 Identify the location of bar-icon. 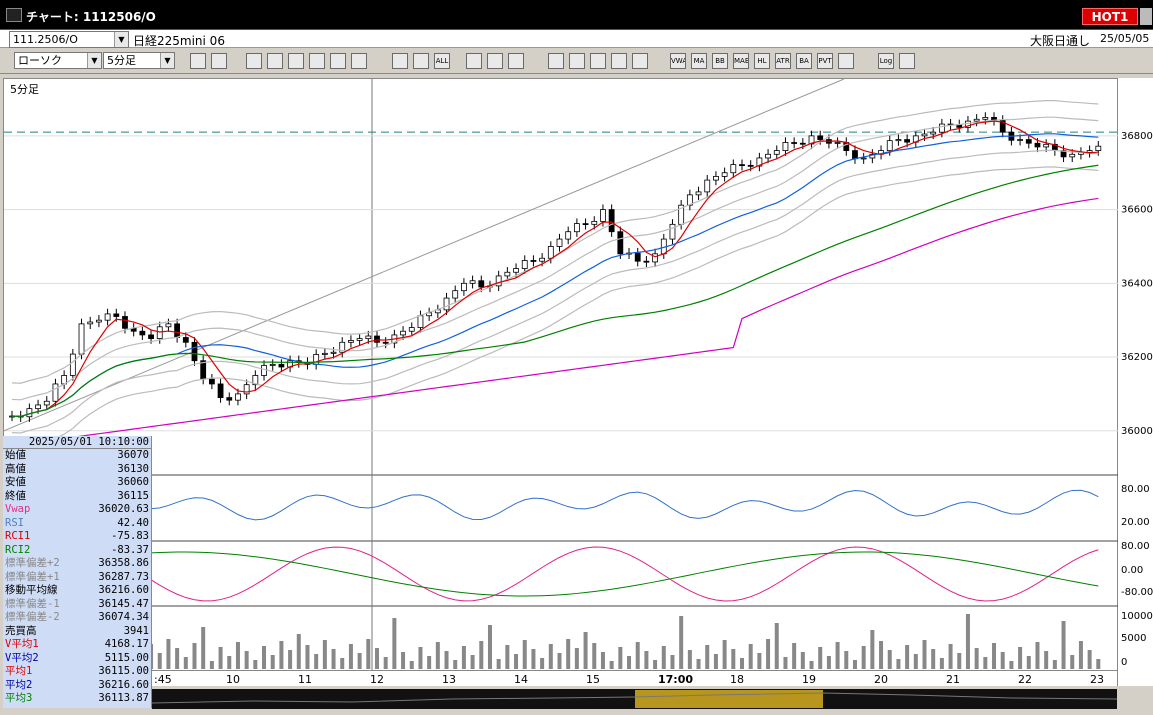
(421, 61).